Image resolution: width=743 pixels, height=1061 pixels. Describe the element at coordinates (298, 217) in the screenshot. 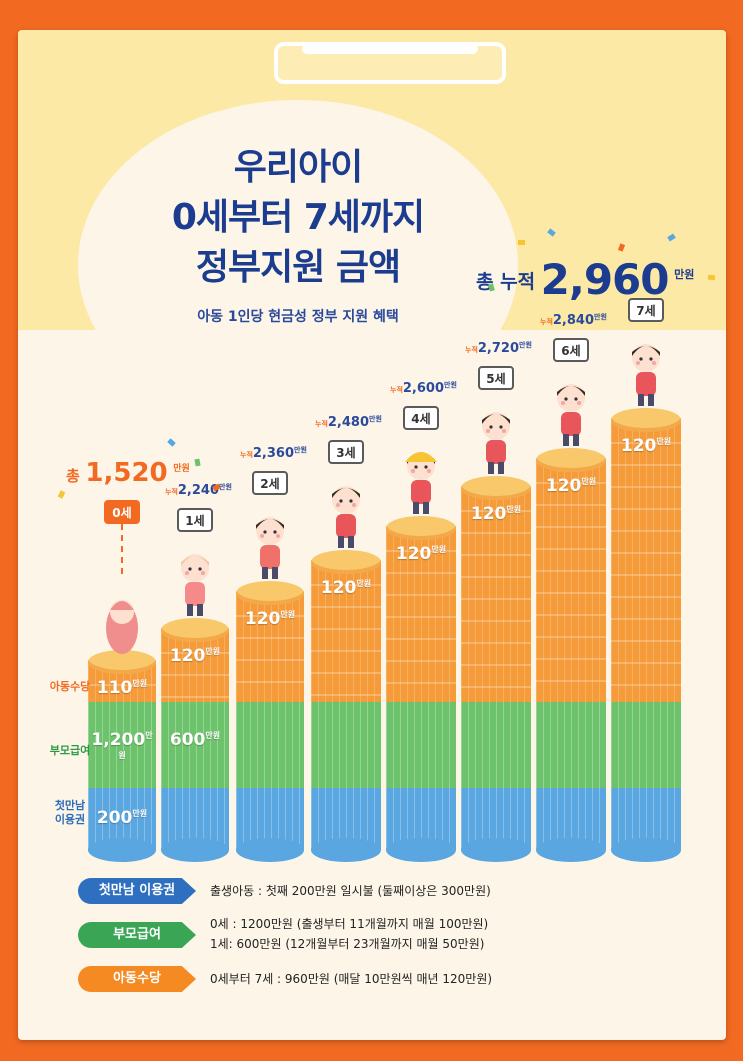

I see `title-line-2: 0세부터 7세까지` at that location.